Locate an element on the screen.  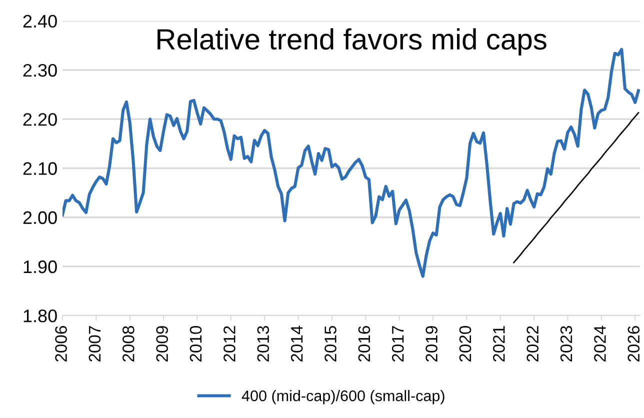
x-tick-label: 2024 is located at coordinates (600, 344).